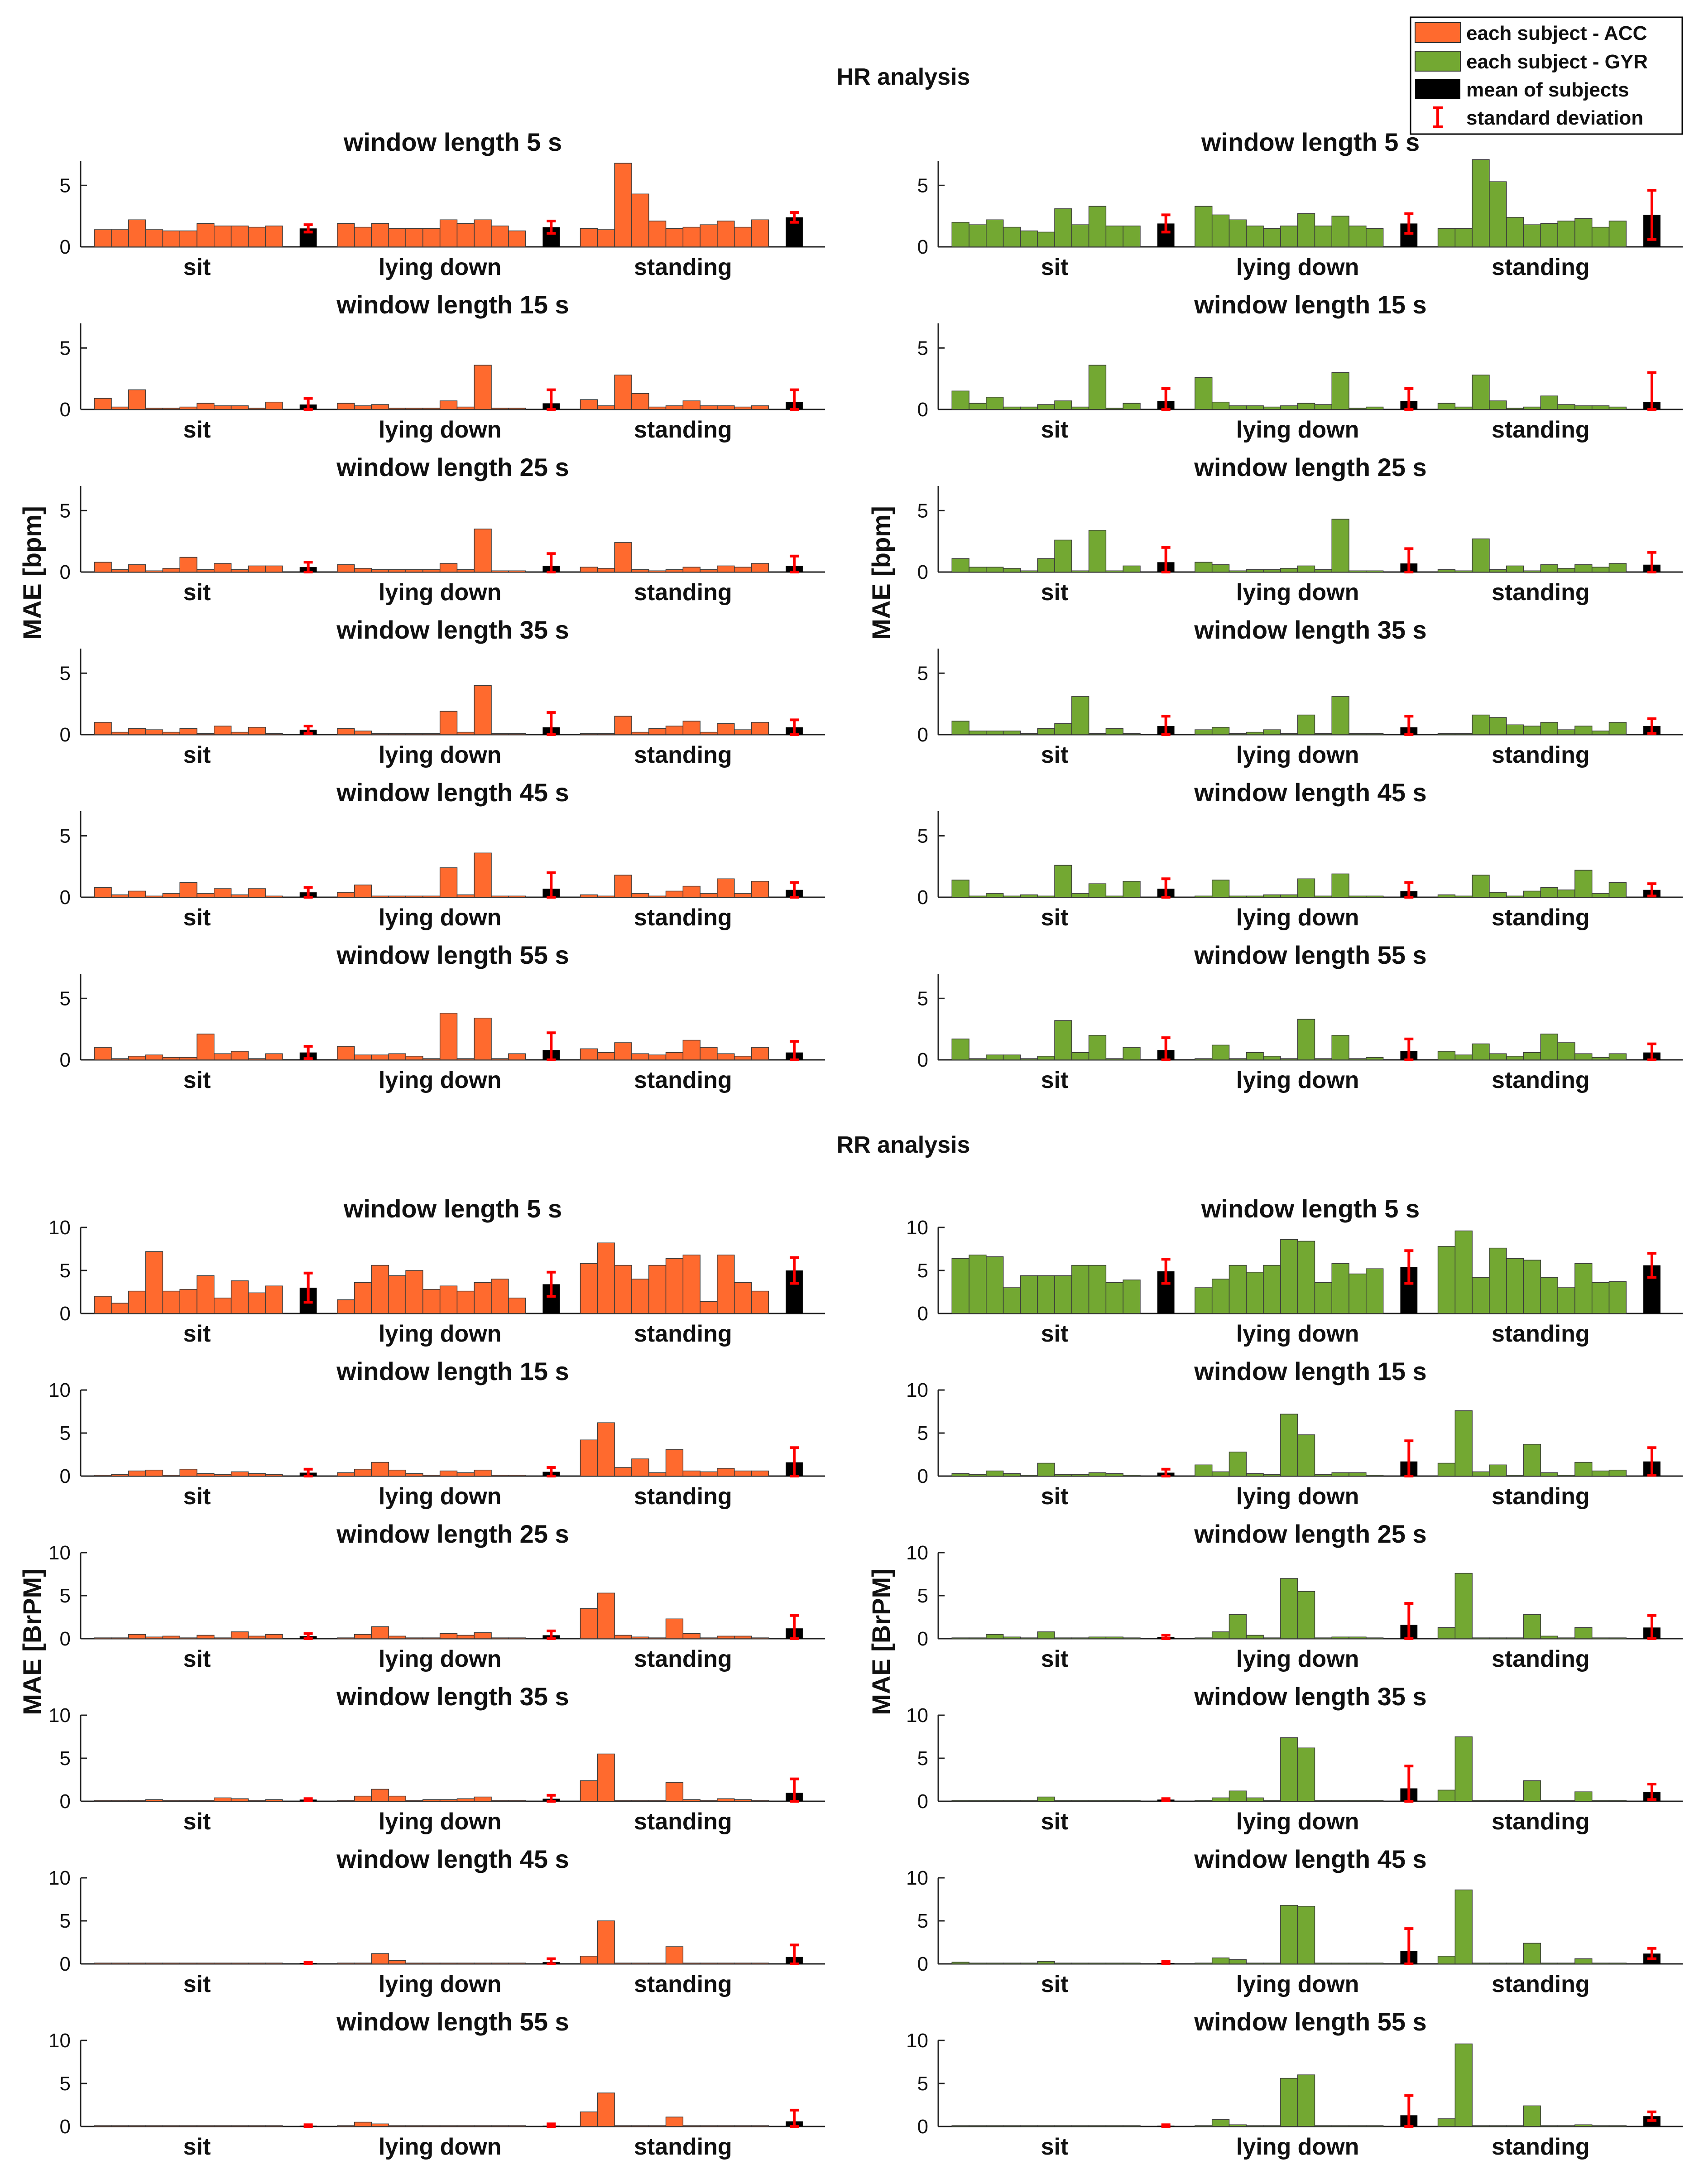 This screenshot has width=1699, height=2184. I want to click on panel-title: window length 5 s, so click(1310, 142).